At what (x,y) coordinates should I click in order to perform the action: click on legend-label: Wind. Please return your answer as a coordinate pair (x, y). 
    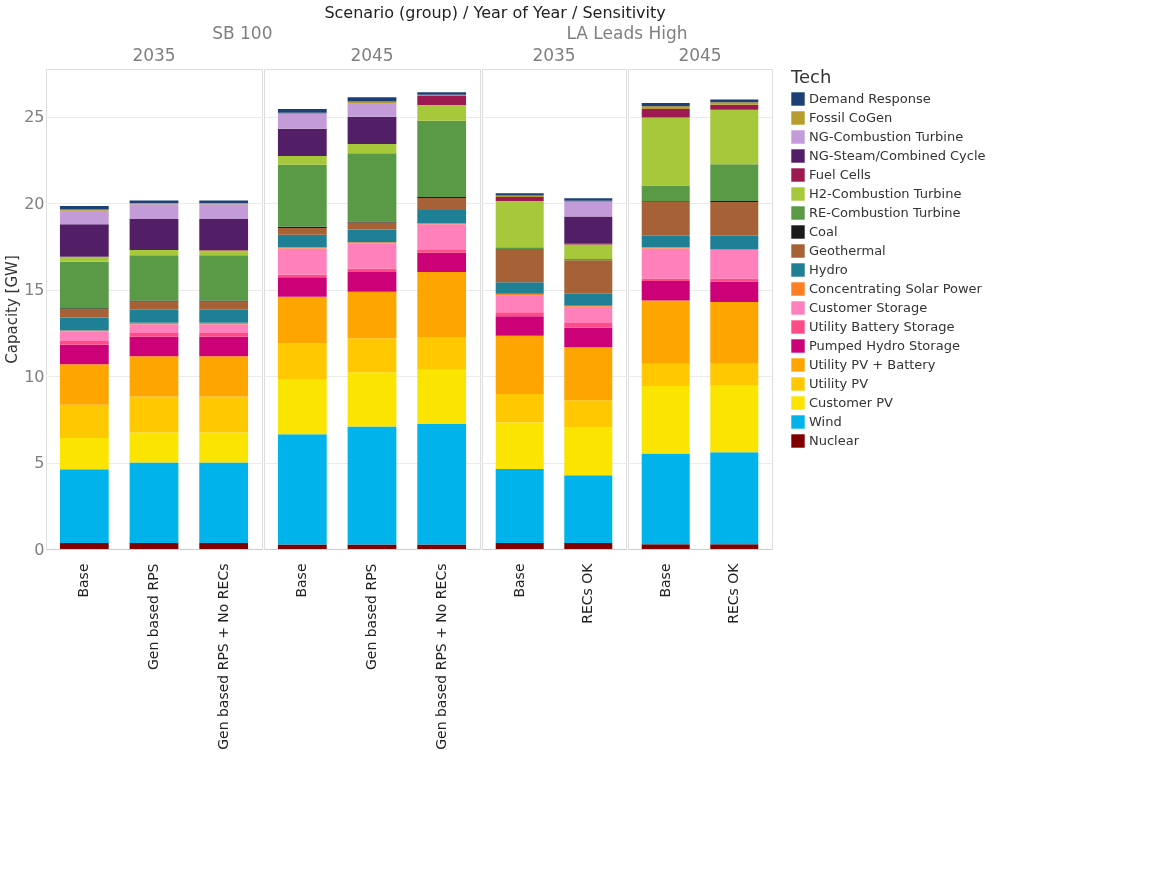
    Looking at the image, I should click on (825, 421).